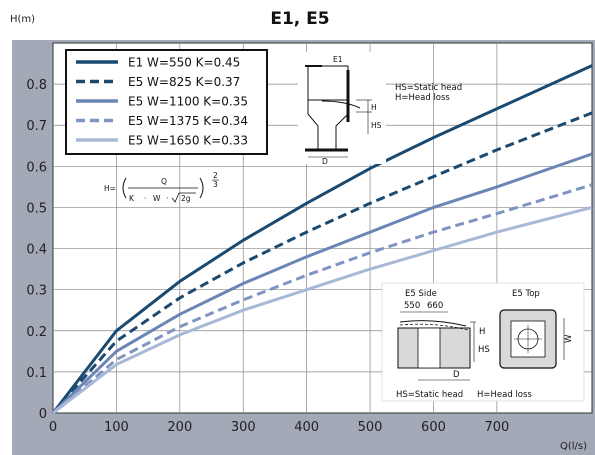 Image resolution: width=595 pixels, height=455 pixels. Describe the element at coordinates (433, 427) in the screenshot. I see `x-tick-label: 600` at that location.